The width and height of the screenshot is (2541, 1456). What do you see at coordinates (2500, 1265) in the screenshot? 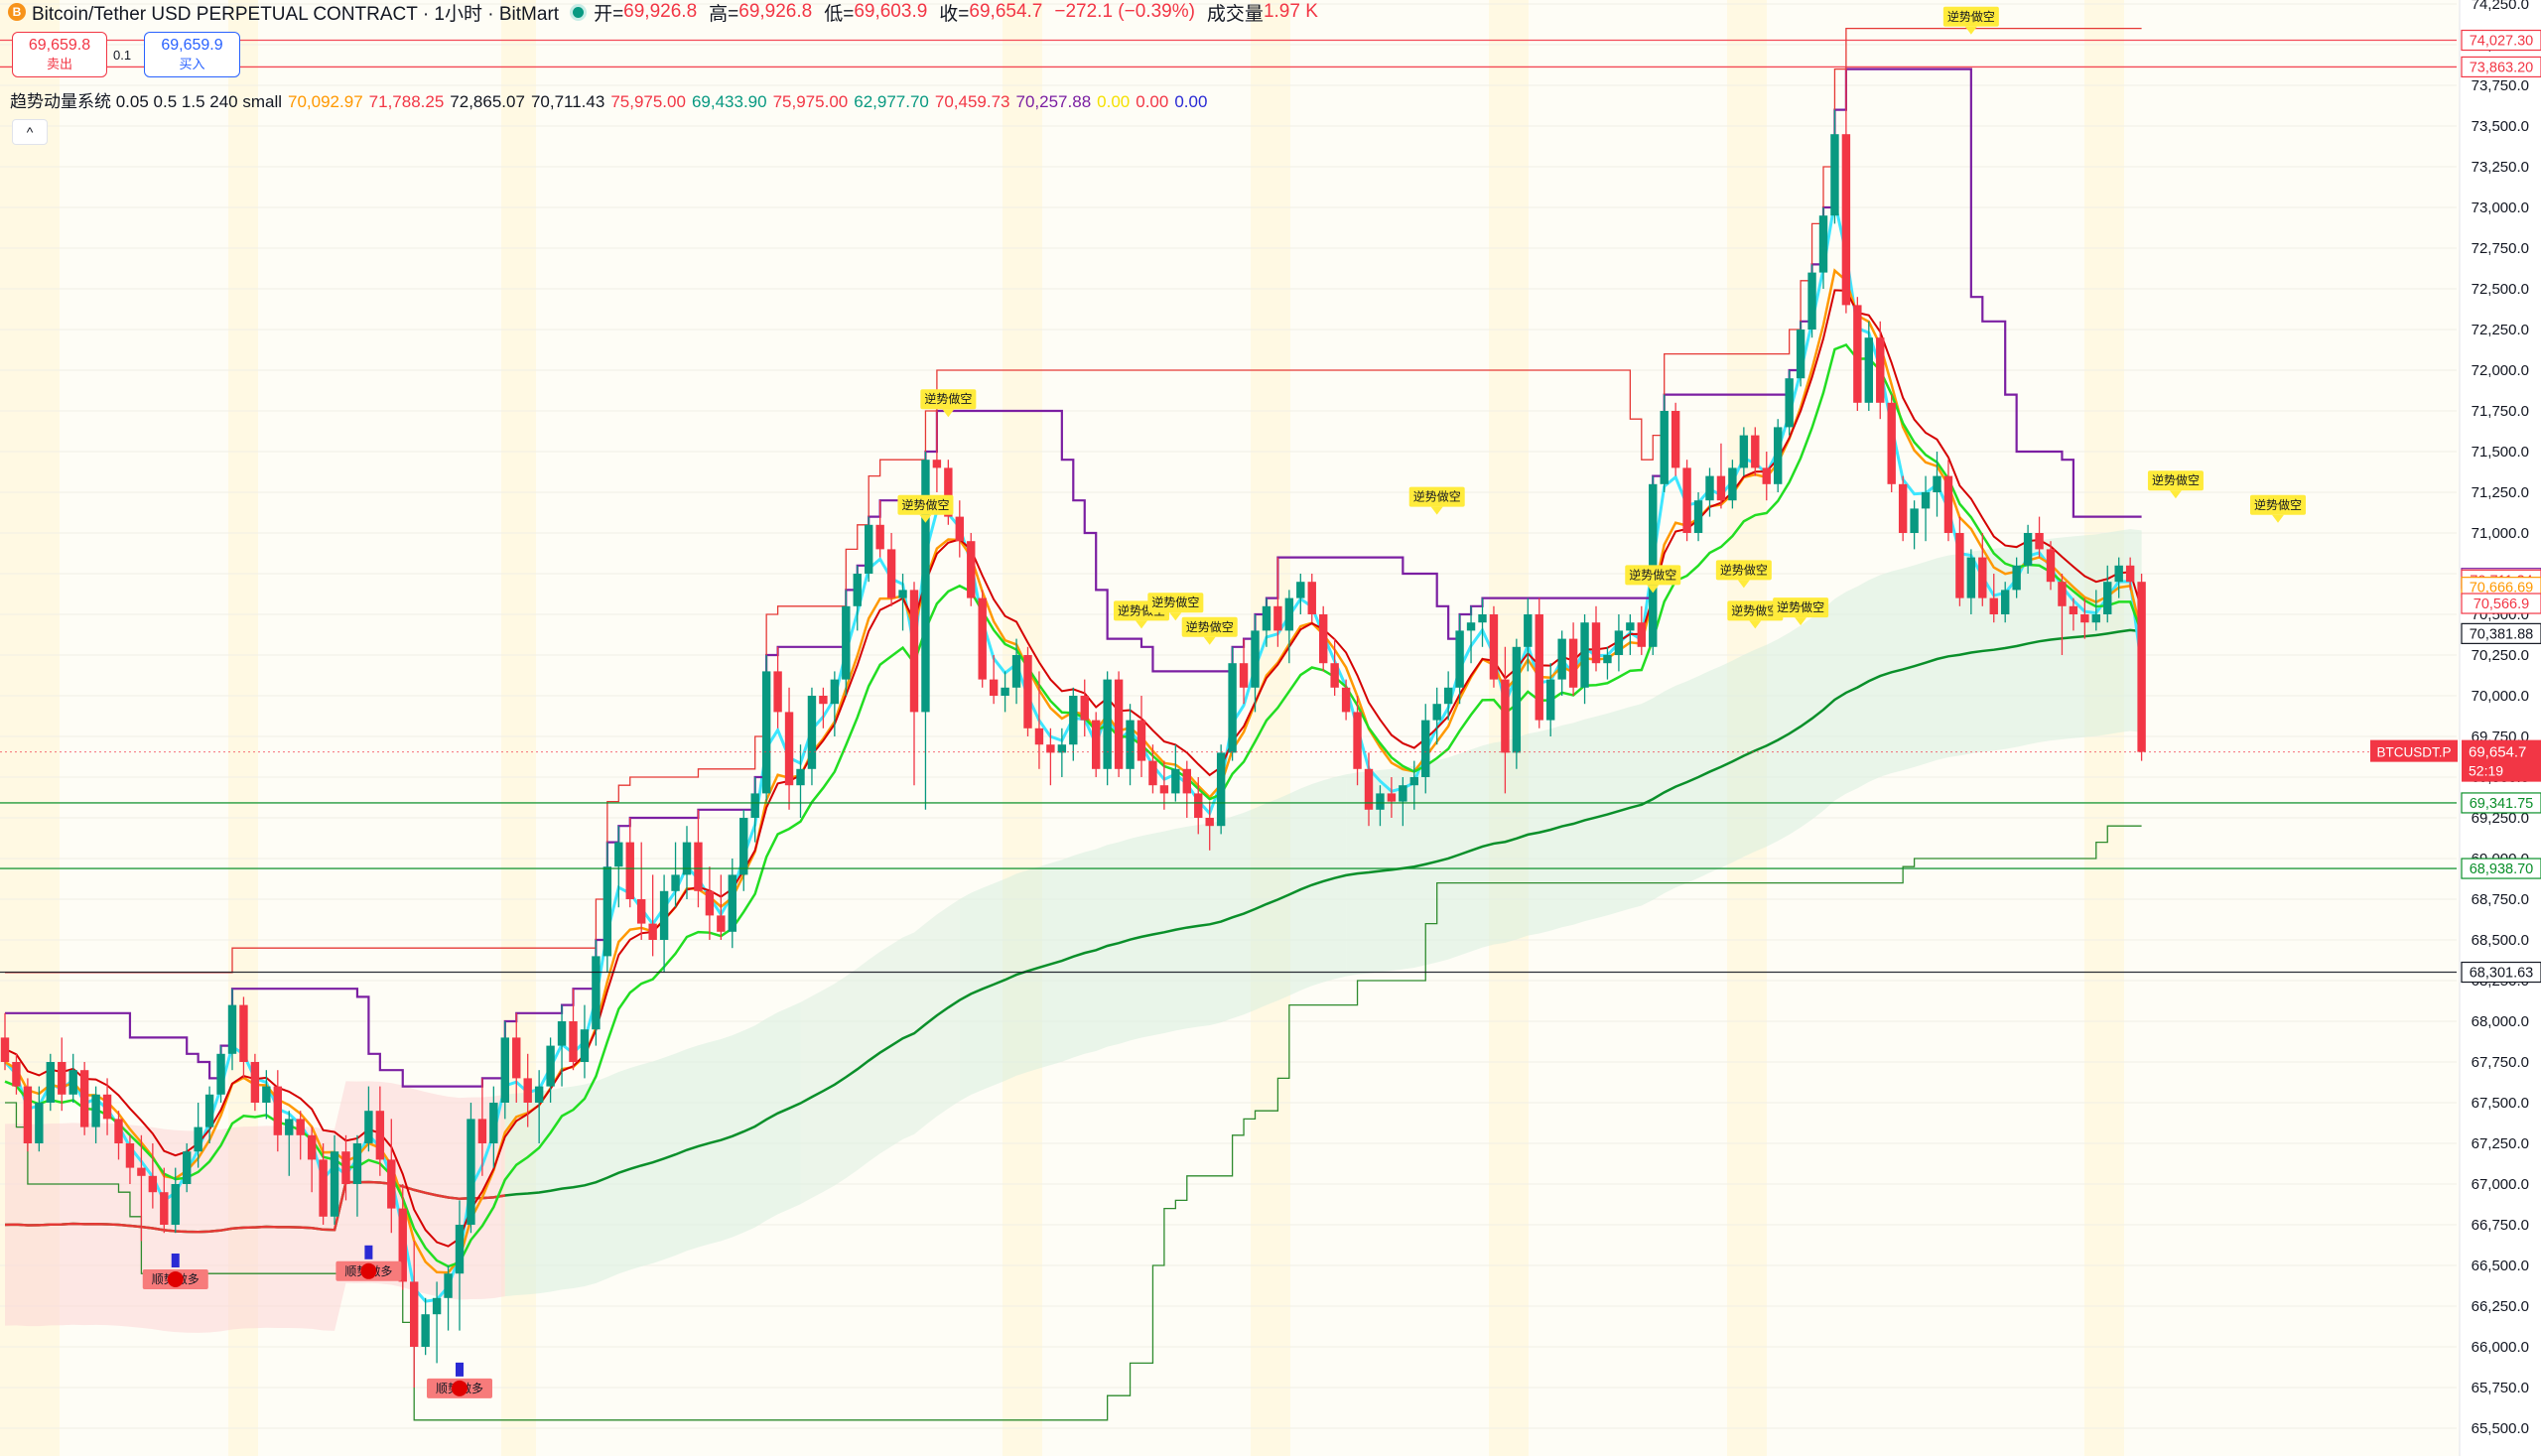
I see `price-tick-label: 66,500.0` at bounding box center [2500, 1265].